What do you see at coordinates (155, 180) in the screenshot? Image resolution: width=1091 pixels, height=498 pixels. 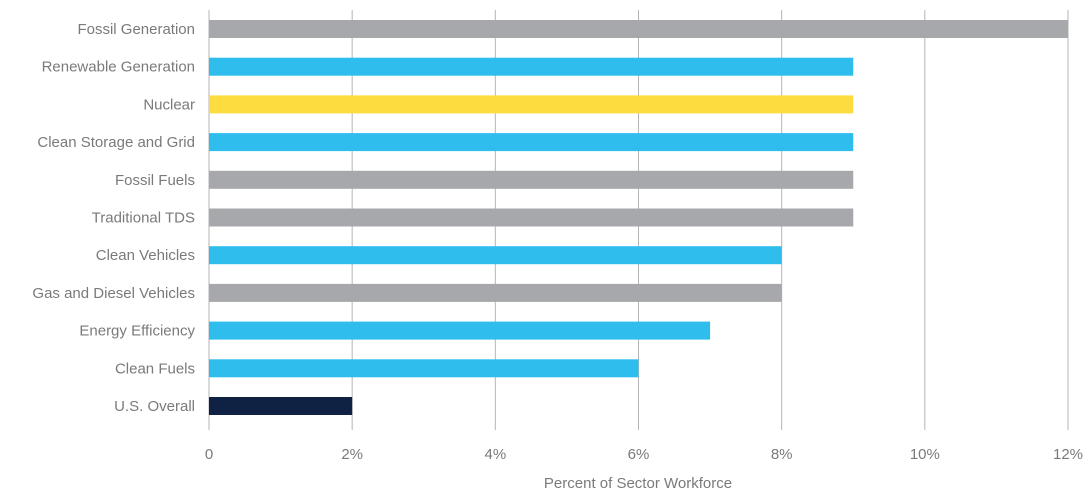 I see `y-tick-label: Fossil Fuels` at bounding box center [155, 180].